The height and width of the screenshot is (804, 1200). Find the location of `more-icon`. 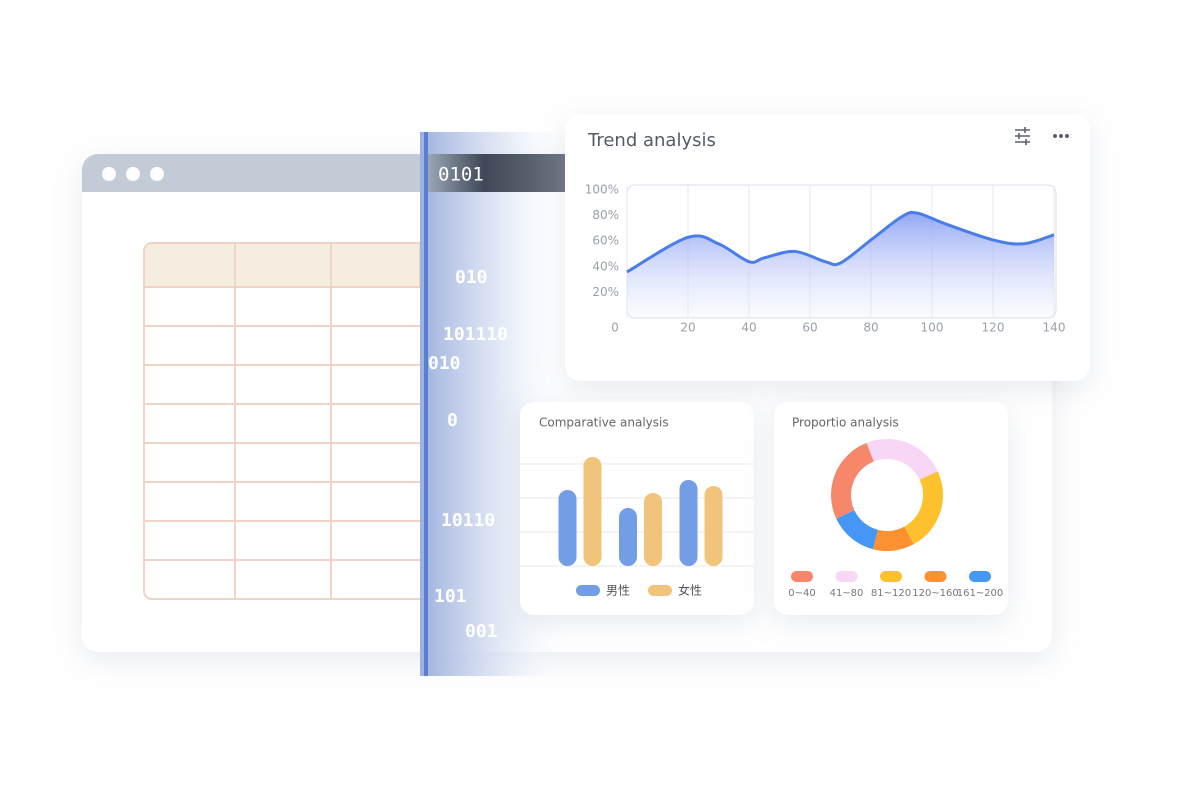

more-icon is located at coordinates (1061, 136).